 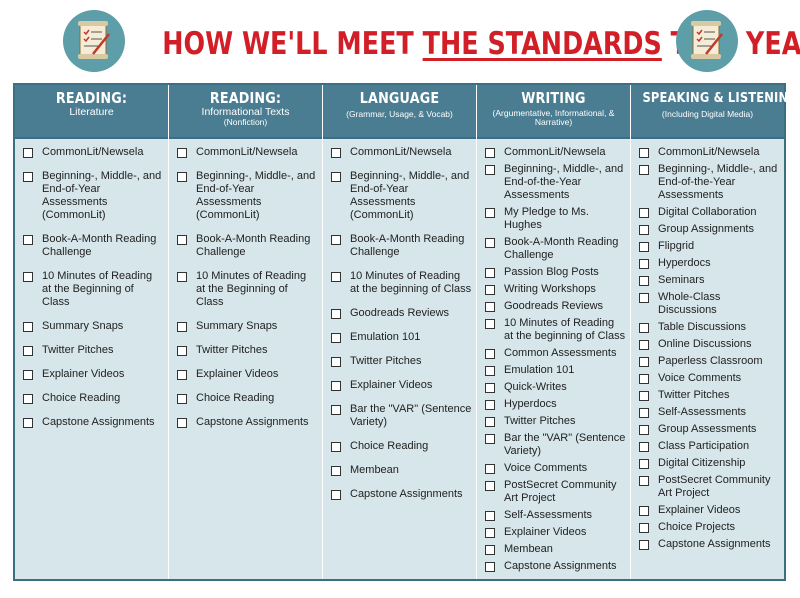 I want to click on list-item: Choice Projects, so click(x=709, y=527).